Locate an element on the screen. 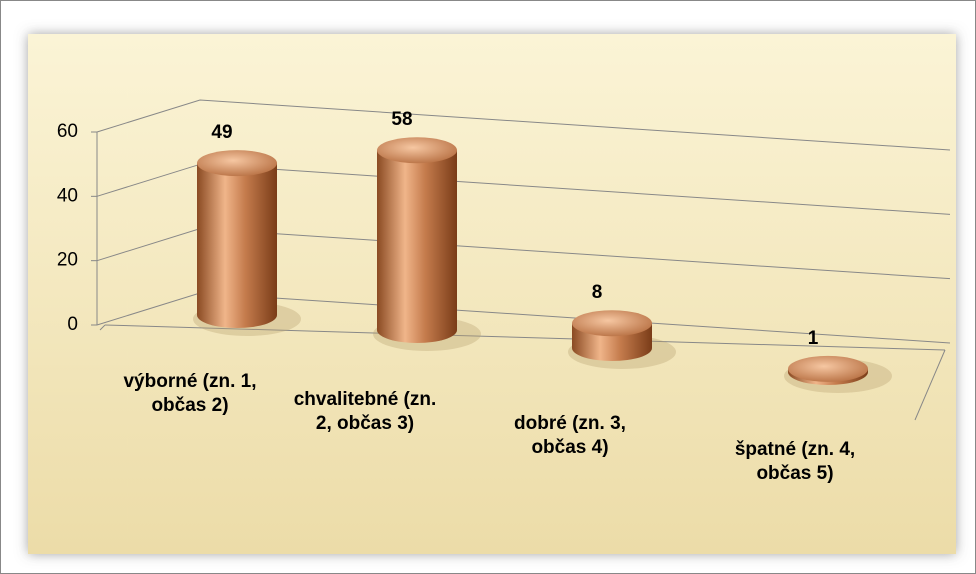 The width and height of the screenshot is (976, 574). floor-side is located at coordinates (930, 385).